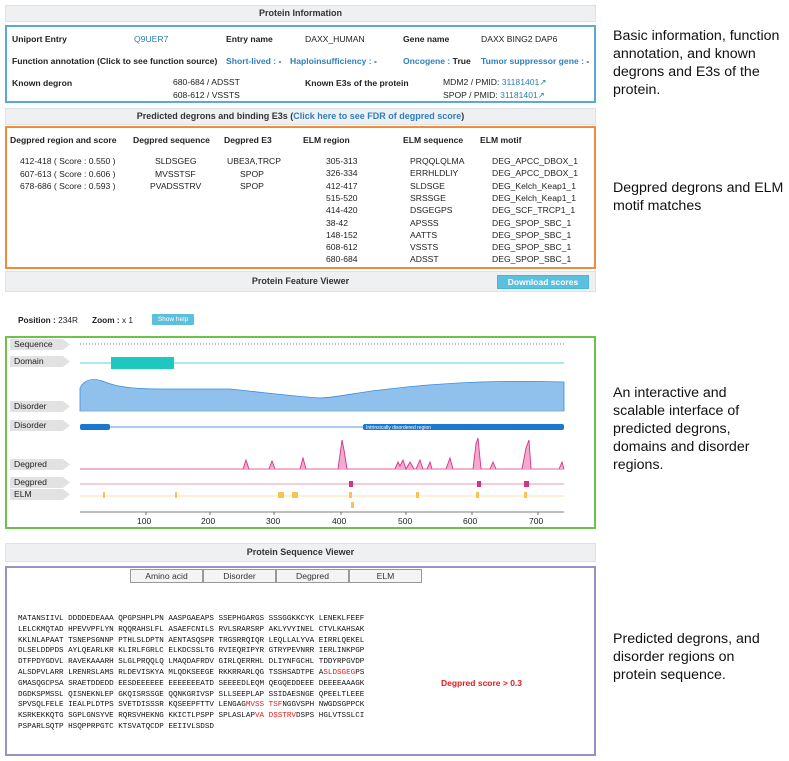  I want to click on degpred-seq: MVSSTSF, so click(175, 174).